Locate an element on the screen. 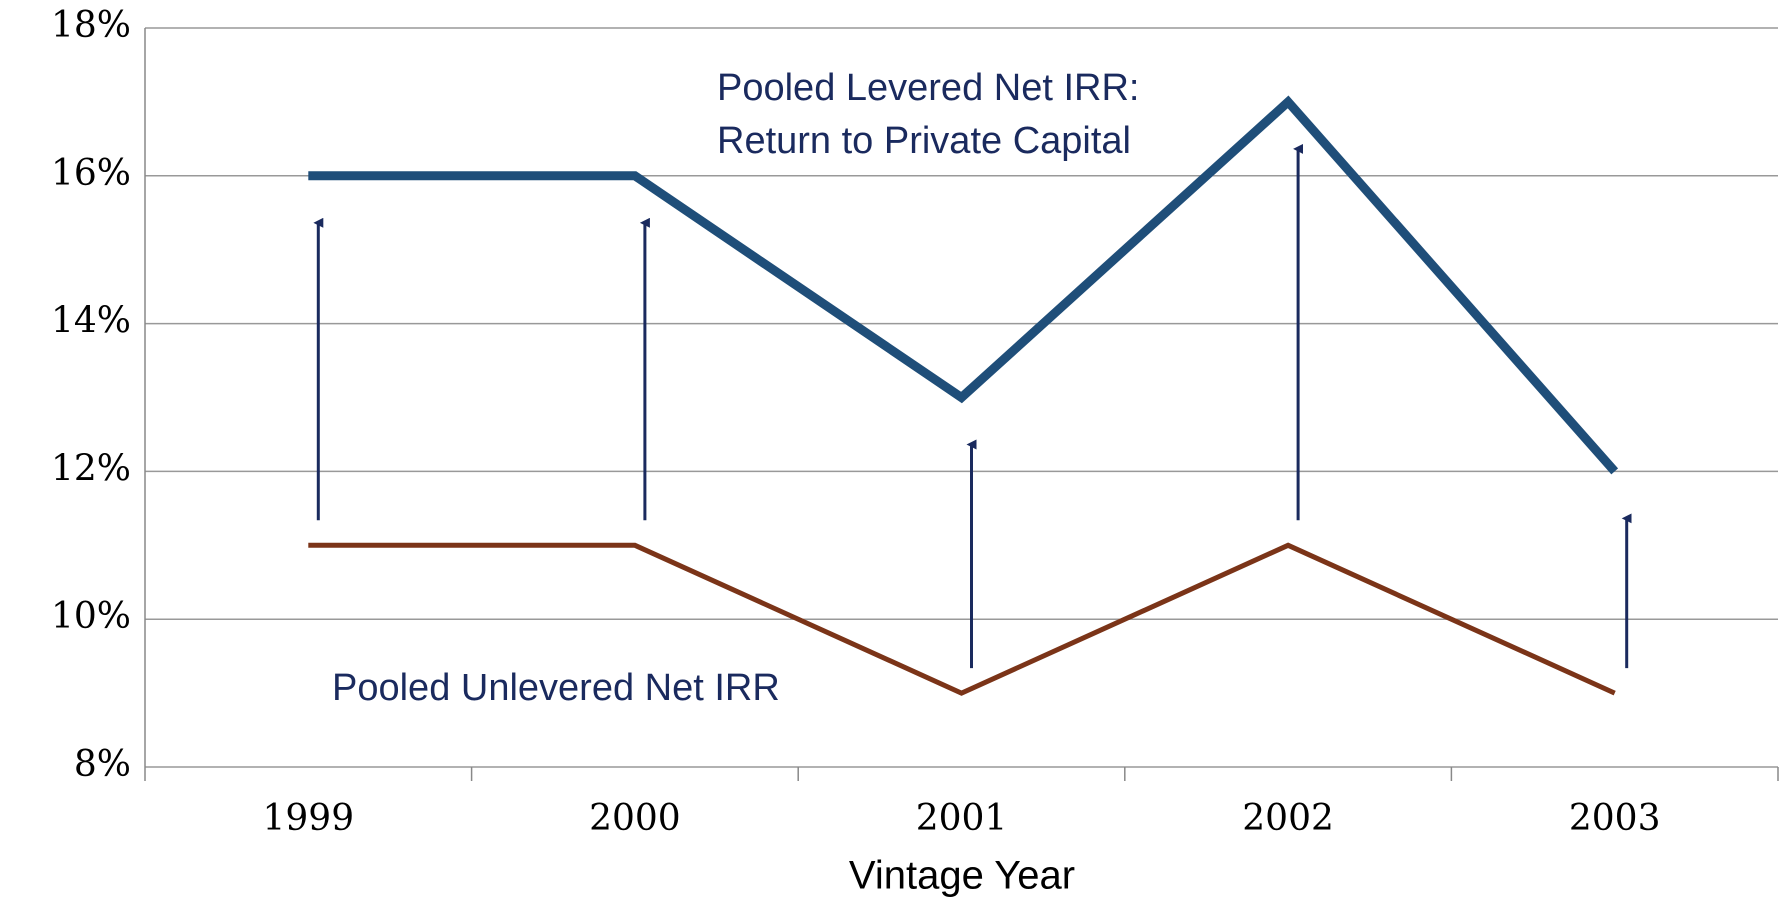  series-annotation: Pooled Levered Net IRR: is located at coordinates (928, 88).